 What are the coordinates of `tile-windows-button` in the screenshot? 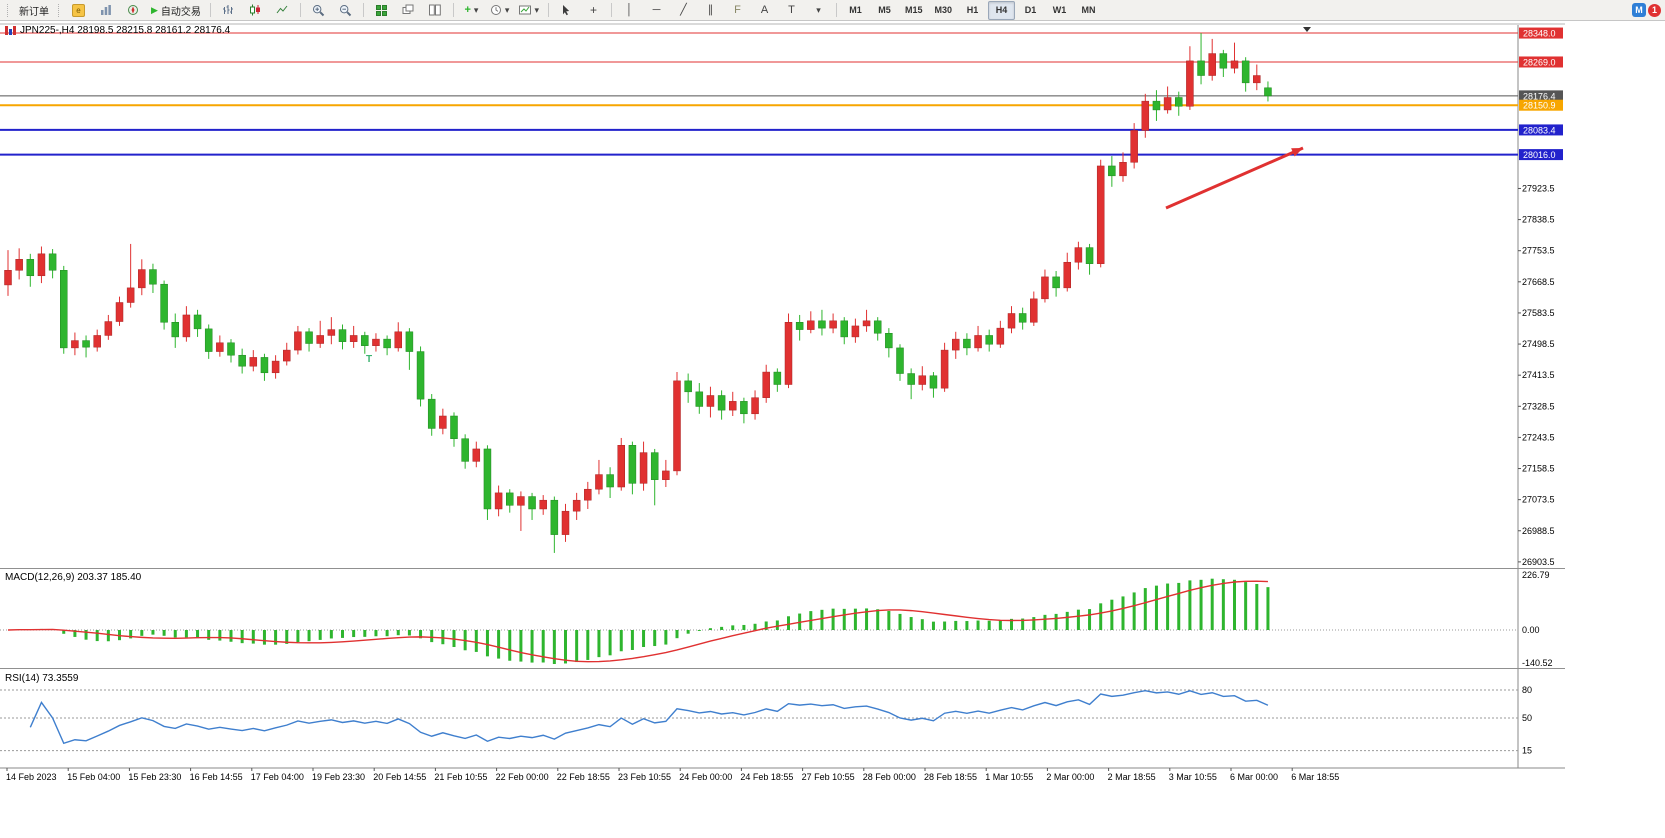 It's located at (381, 10).